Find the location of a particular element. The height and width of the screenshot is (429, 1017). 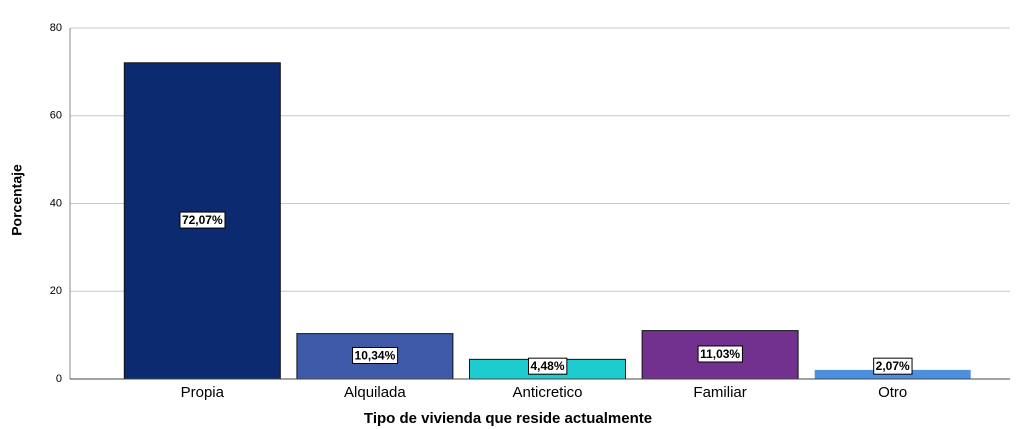

x-axis-title: Tipo de vivienda que reside actualmente is located at coordinates (508, 418).